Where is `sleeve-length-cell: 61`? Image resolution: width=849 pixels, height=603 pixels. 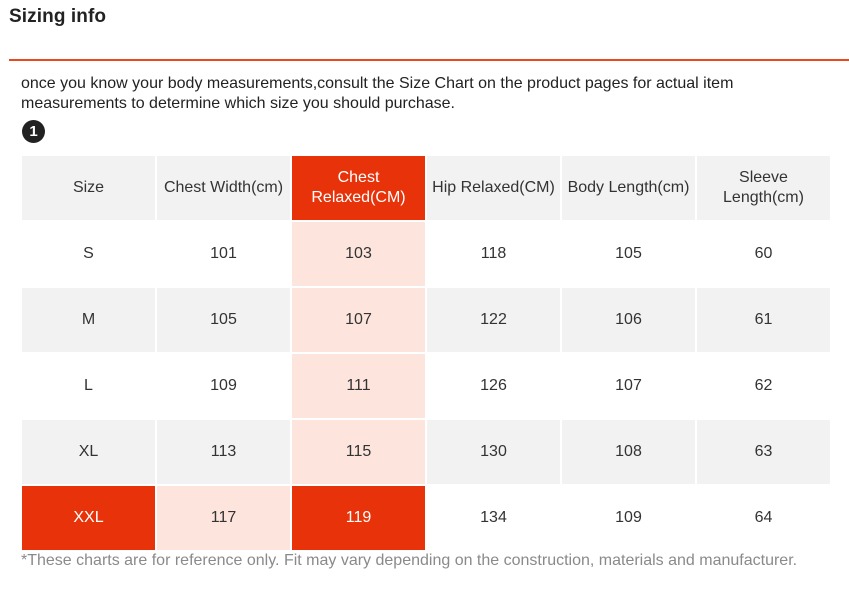
sleeve-length-cell: 61 is located at coordinates (763, 320).